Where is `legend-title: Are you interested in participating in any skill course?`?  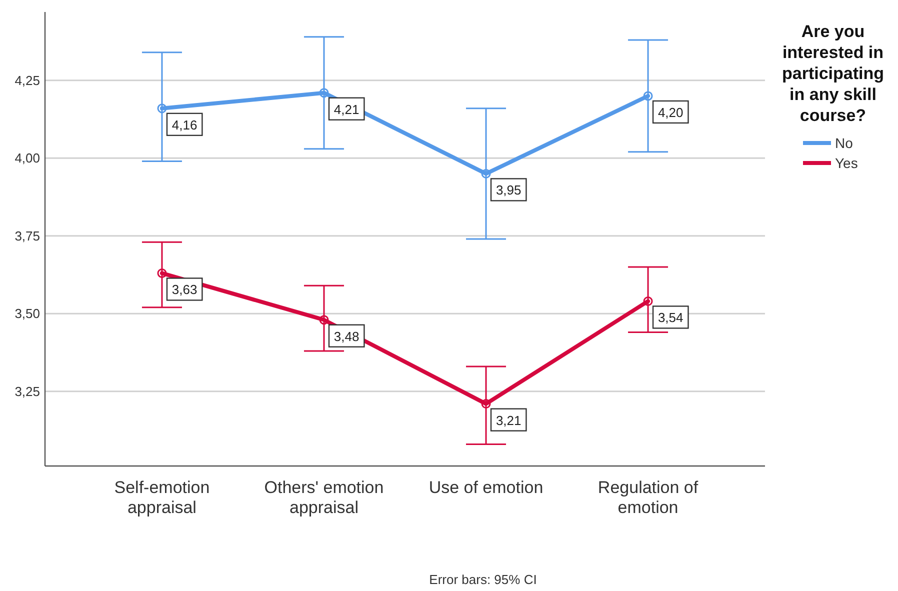
legend-title: Are you interested in participating in any skill course? is located at coordinates (833, 73).